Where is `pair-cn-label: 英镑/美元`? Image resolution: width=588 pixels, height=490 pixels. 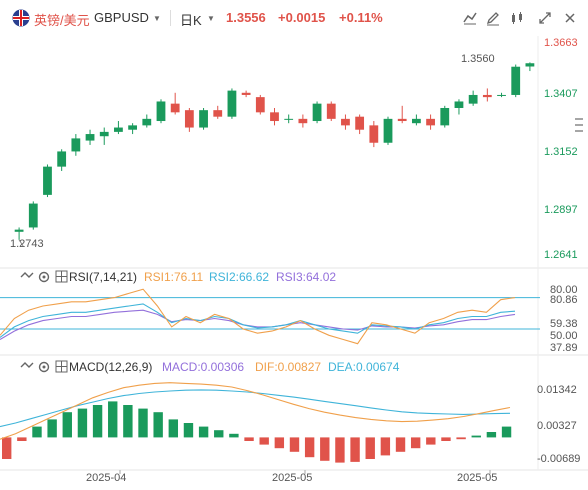
pair-cn-label: 英镑/美元 is located at coordinates (62, 20).